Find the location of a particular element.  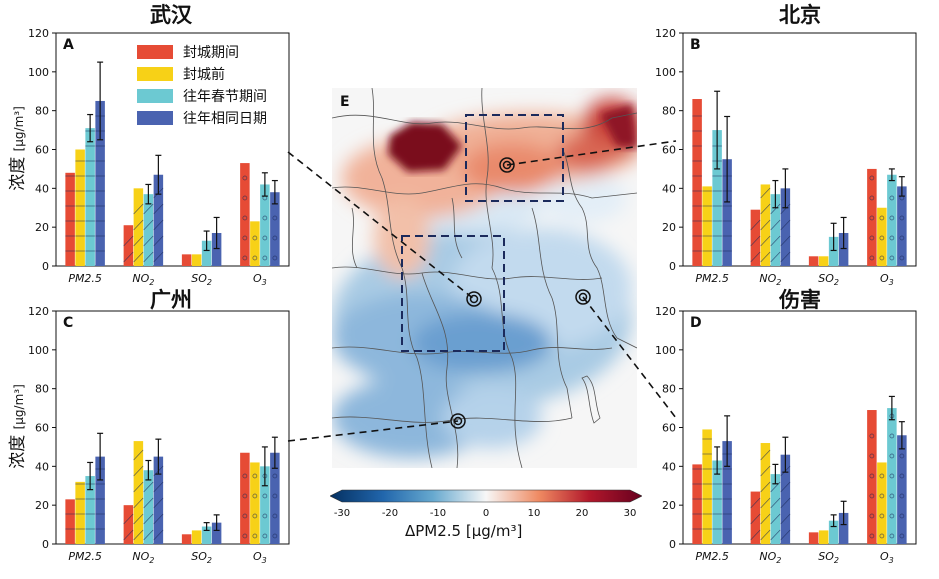

legend-label: 往年相同日期 is located at coordinates (225, 119).